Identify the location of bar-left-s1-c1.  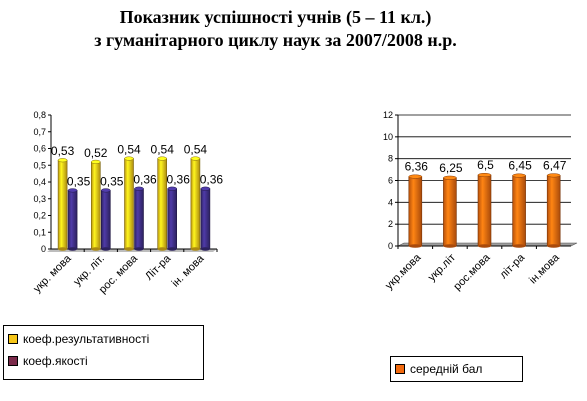
(106, 219).